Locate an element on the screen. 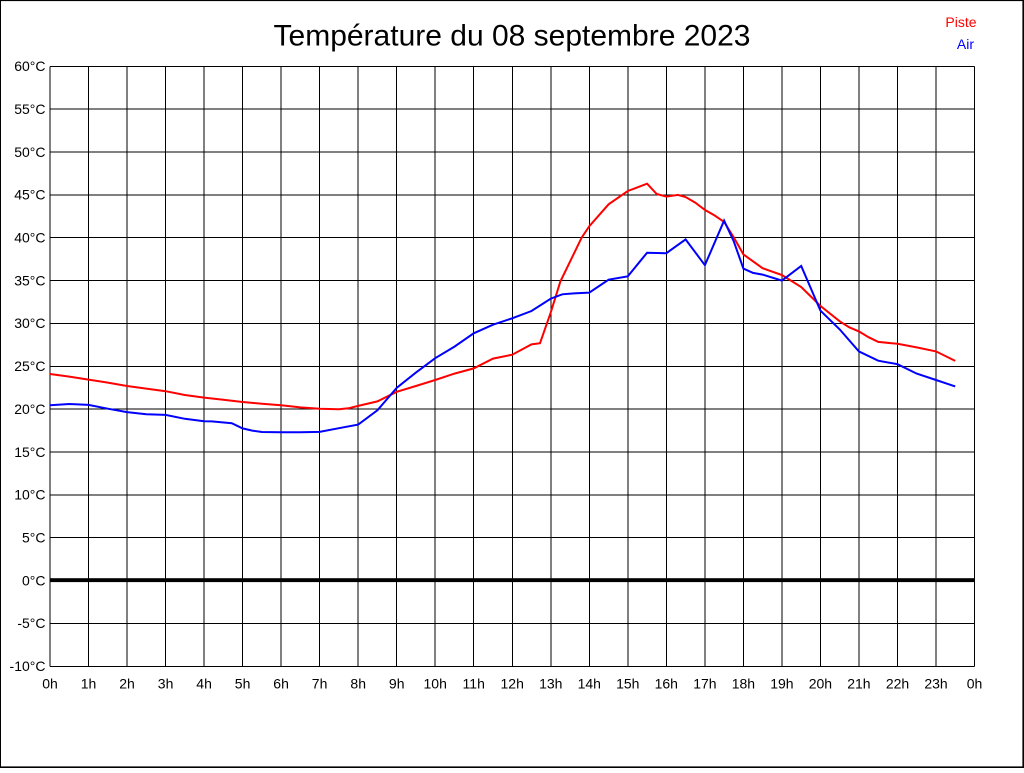 The width and height of the screenshot is (1024, 773). svg-text: Air is located at coordinates (965, 44).